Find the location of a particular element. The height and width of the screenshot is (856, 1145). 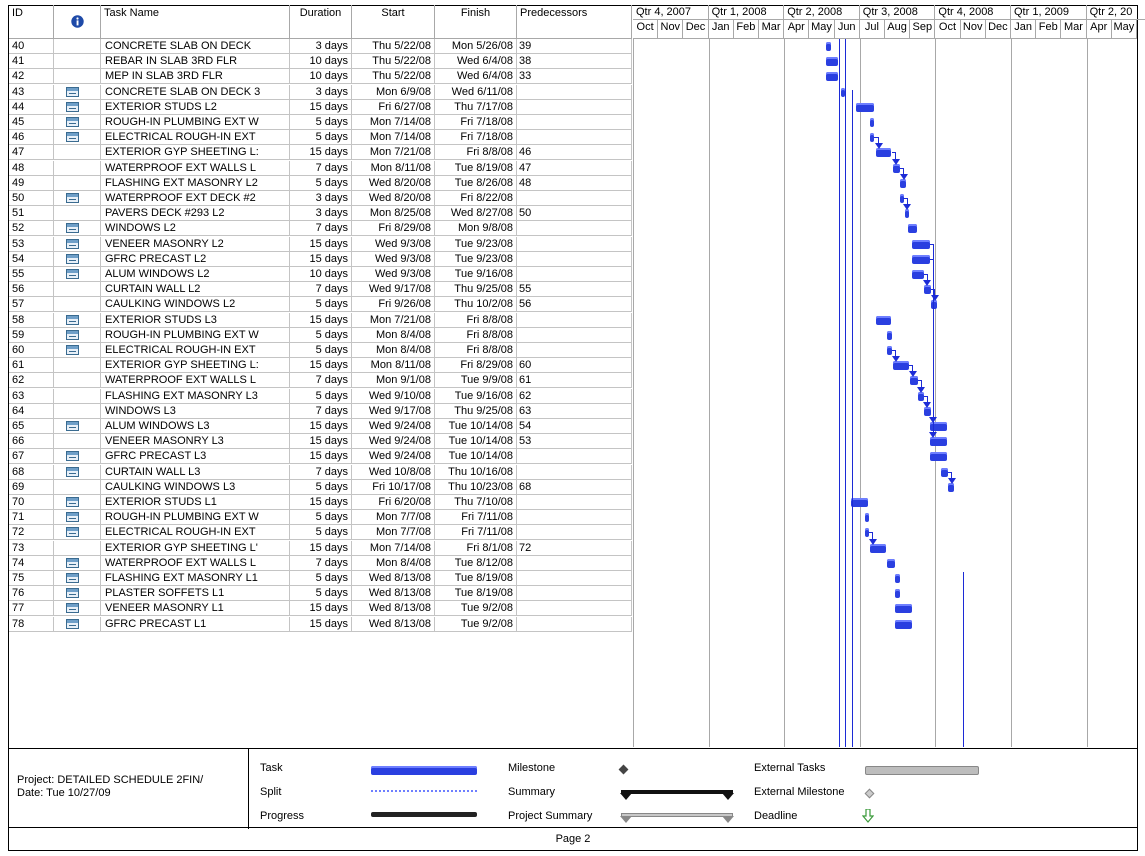

task-name-cell: VENEER MASONRY L1 is located at coordinates (195, 609).